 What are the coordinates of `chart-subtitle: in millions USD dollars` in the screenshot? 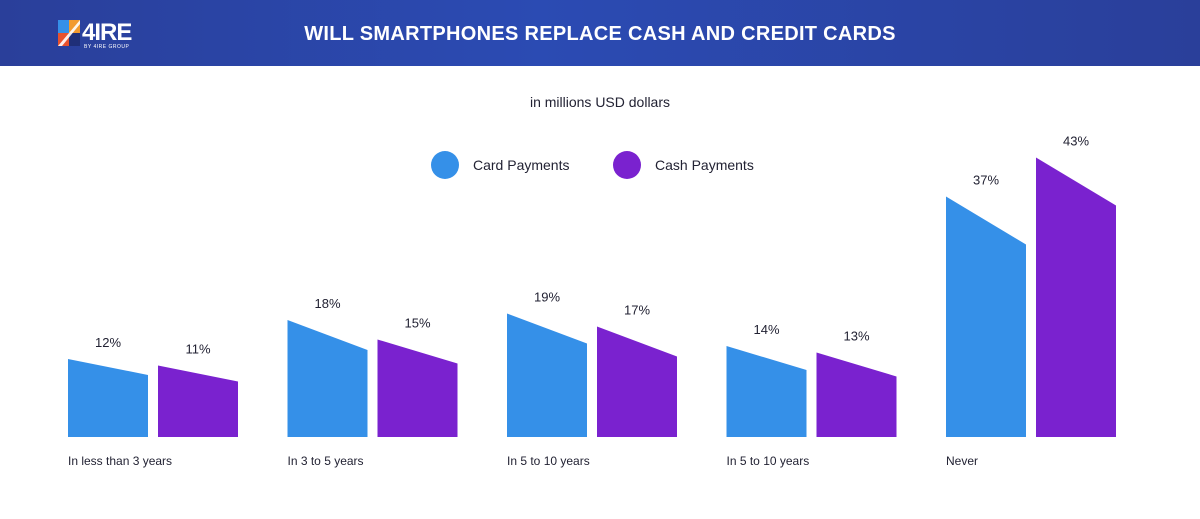 It's located at (600, 102).